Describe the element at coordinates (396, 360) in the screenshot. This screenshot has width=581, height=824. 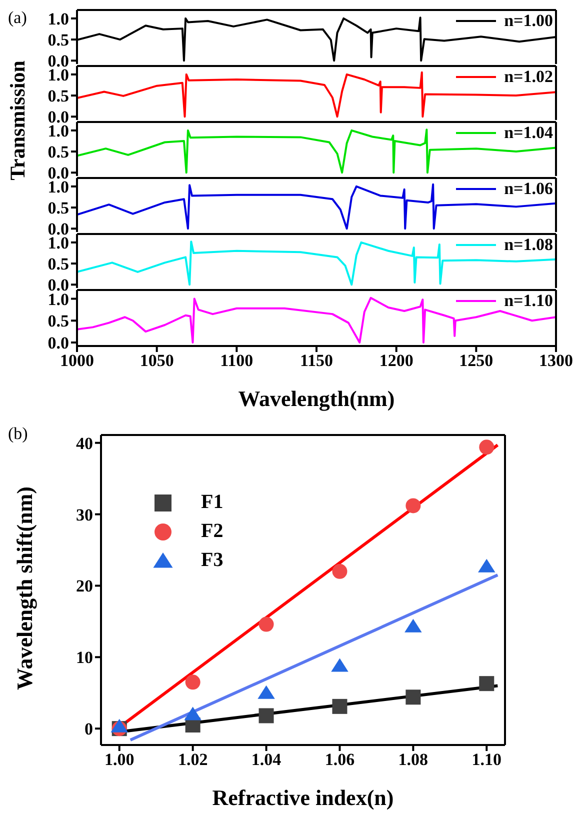
I see `x-tick-label: 1200` at that location.